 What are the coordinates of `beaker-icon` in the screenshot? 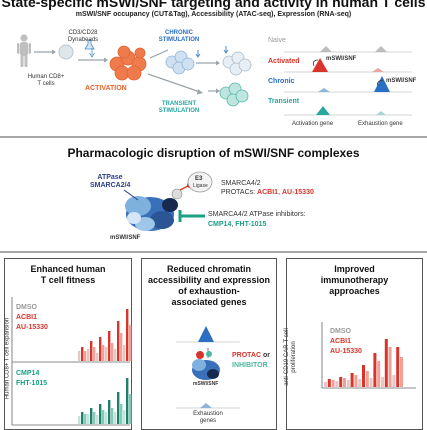 It's located at (89, 48).